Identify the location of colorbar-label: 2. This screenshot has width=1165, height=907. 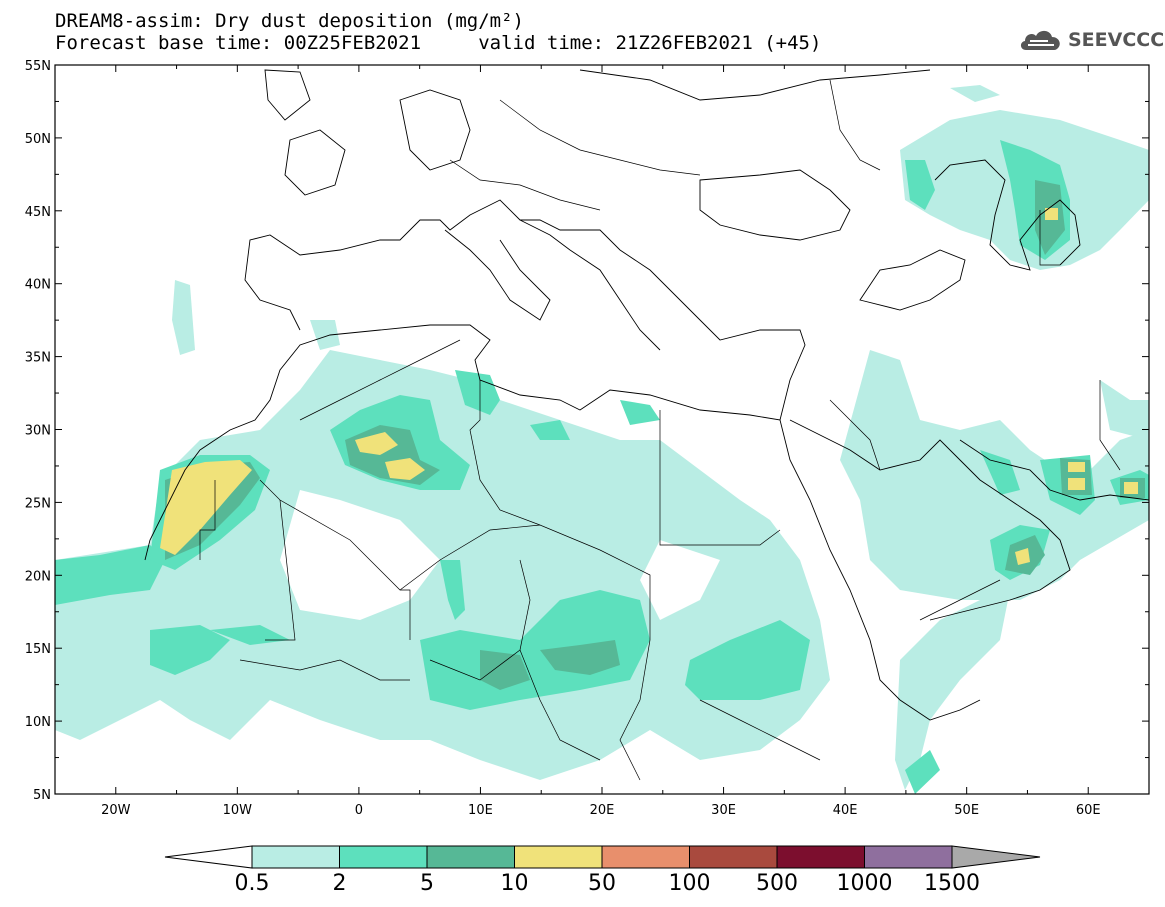
(340, 883).